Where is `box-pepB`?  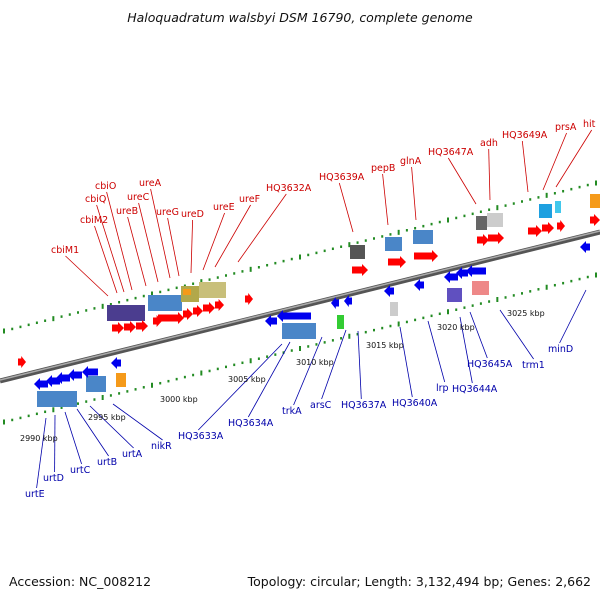 box-pepB is located at coordinates (393, 244).